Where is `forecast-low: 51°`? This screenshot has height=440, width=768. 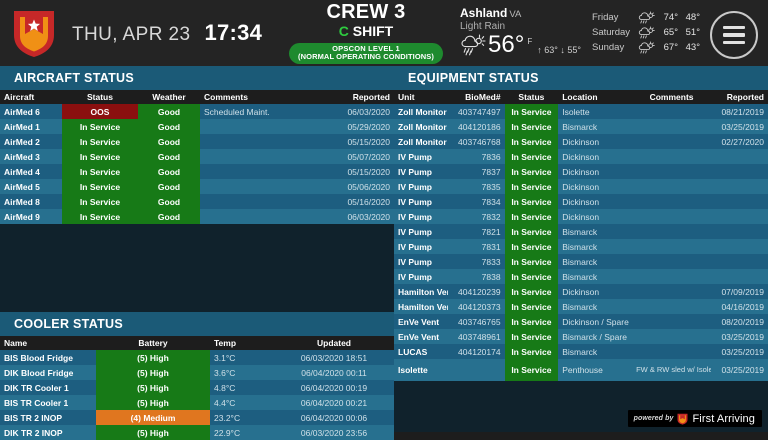 forecast-low: 51° is located at coordinates (692, 32).